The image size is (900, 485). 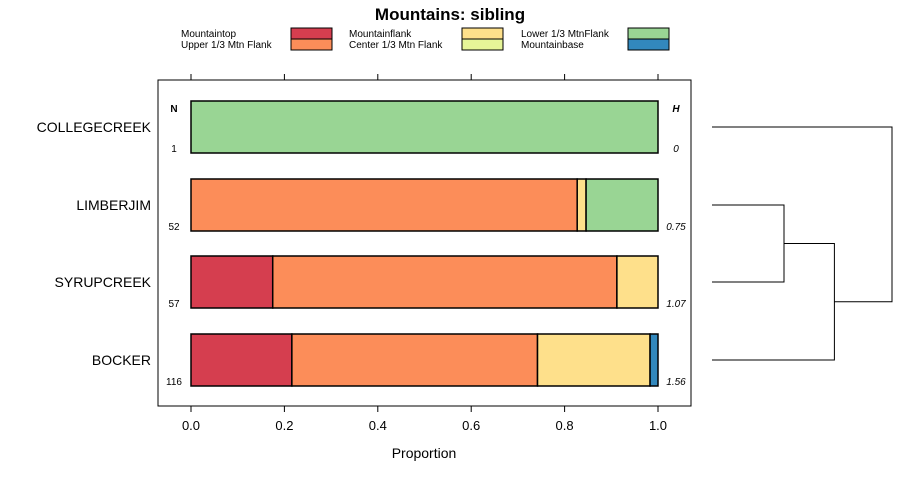 I want to click on bar-segment-syrupcreek-mountaintop, so click(x=232, y=282).